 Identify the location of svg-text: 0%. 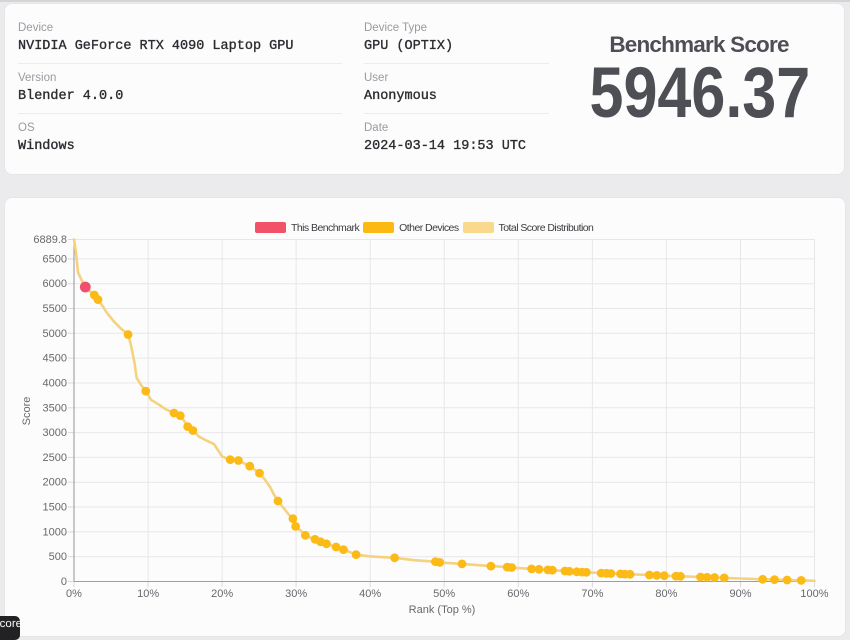
(74, 594).